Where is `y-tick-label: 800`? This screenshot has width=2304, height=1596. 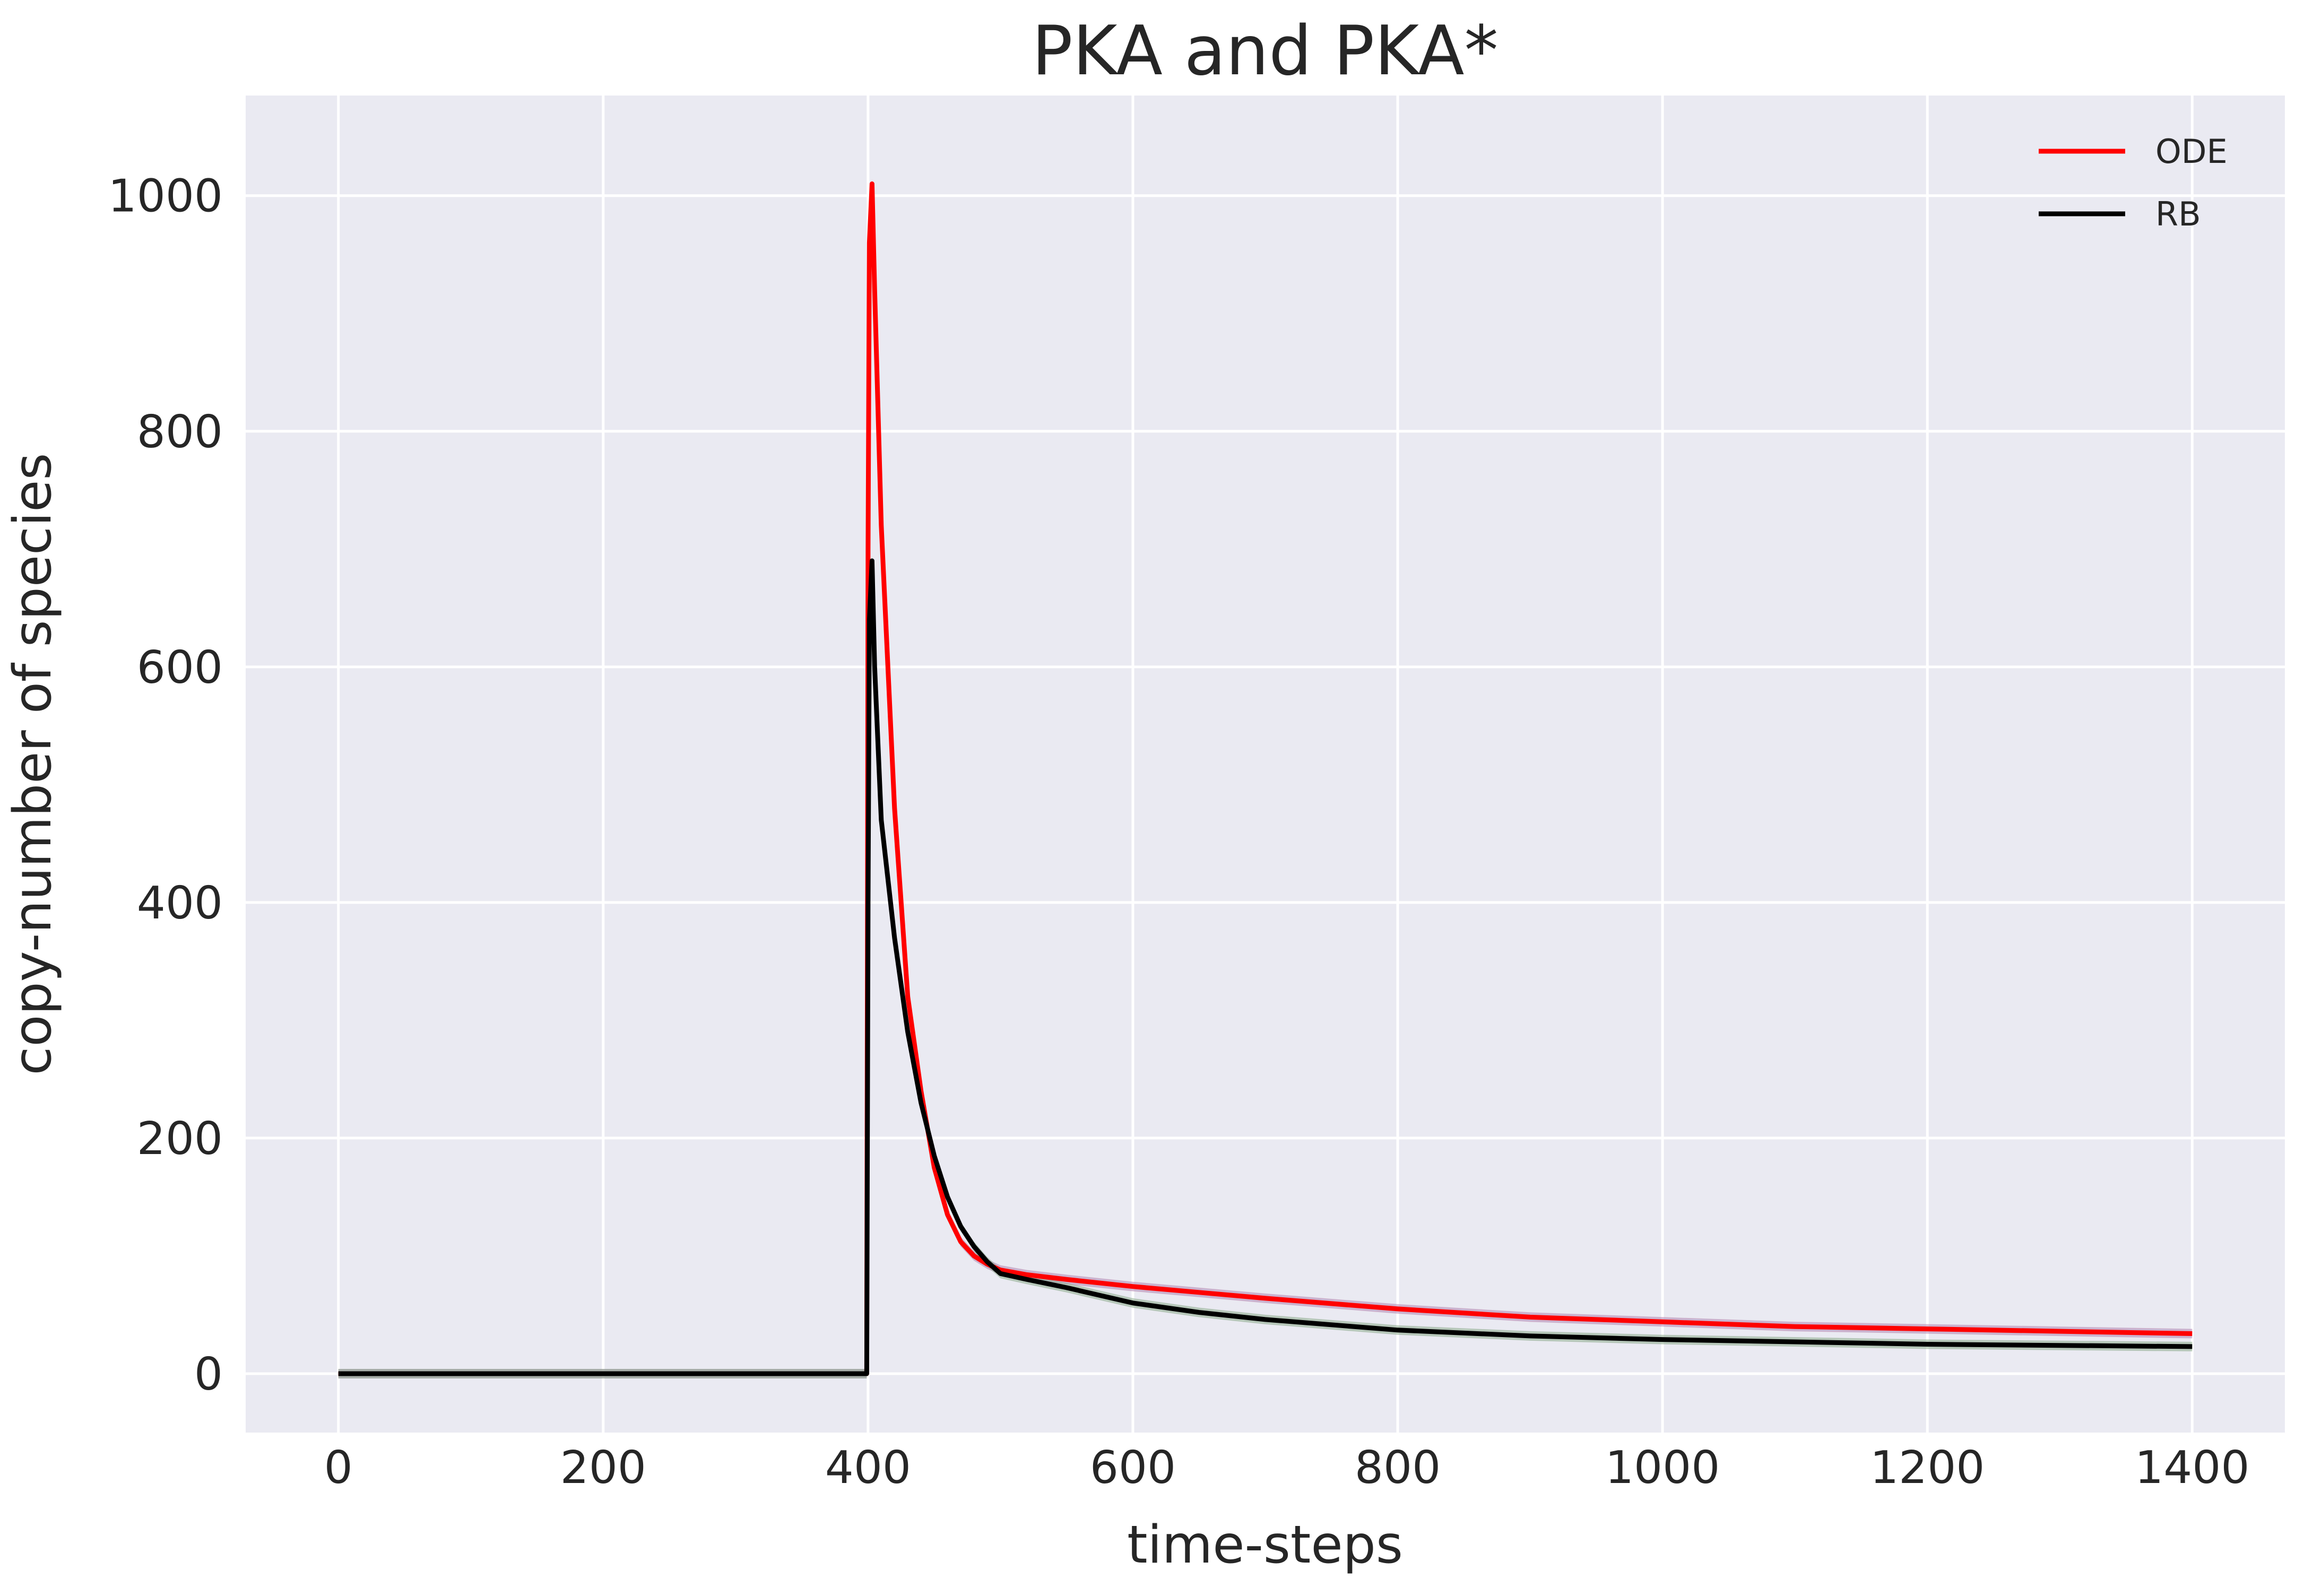 y-tick-label: 800 is located at coordinates (180, 432).